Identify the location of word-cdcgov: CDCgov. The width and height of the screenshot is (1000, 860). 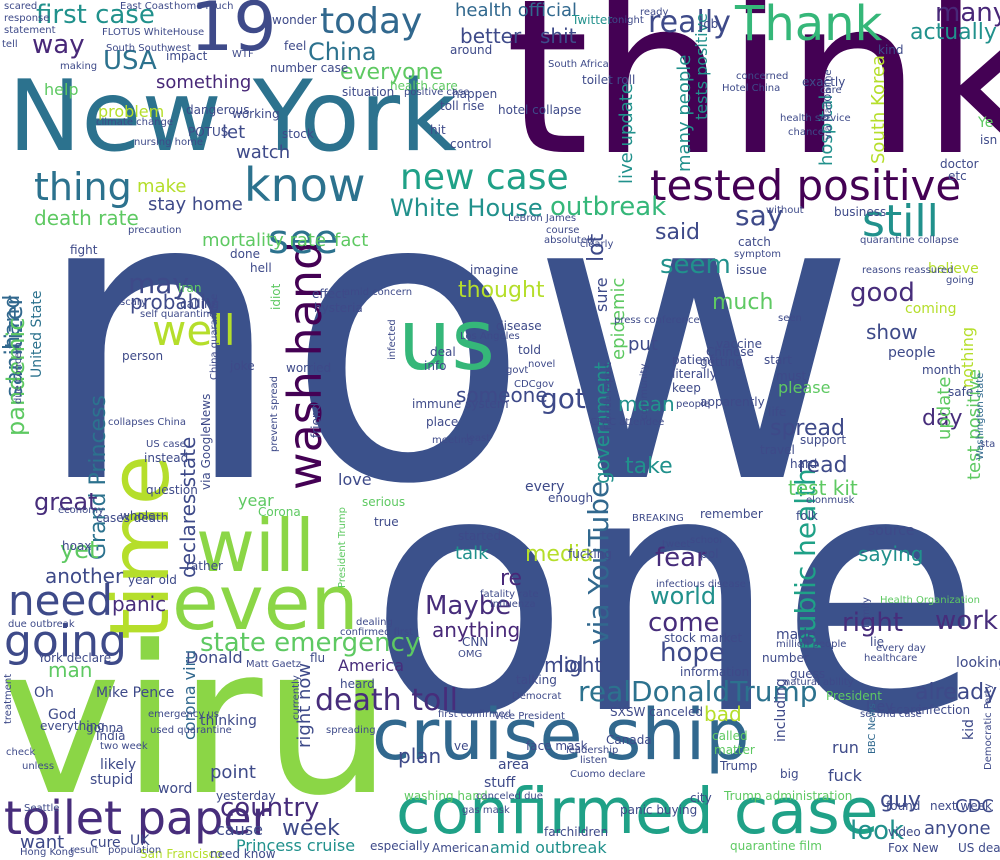
(534, 384).